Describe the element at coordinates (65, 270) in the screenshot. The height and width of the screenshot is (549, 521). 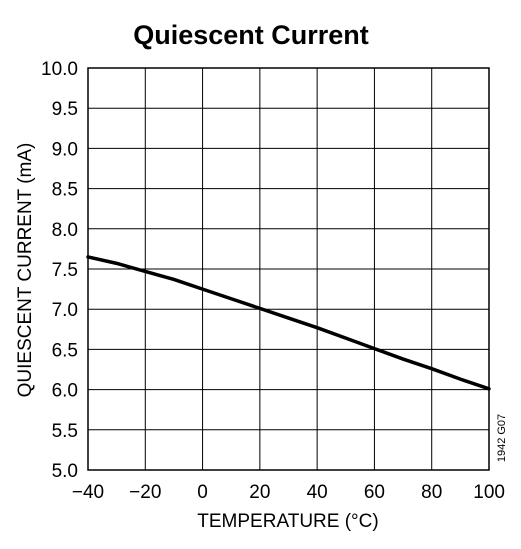
I see `y-tick-label: 7.5` at that location.